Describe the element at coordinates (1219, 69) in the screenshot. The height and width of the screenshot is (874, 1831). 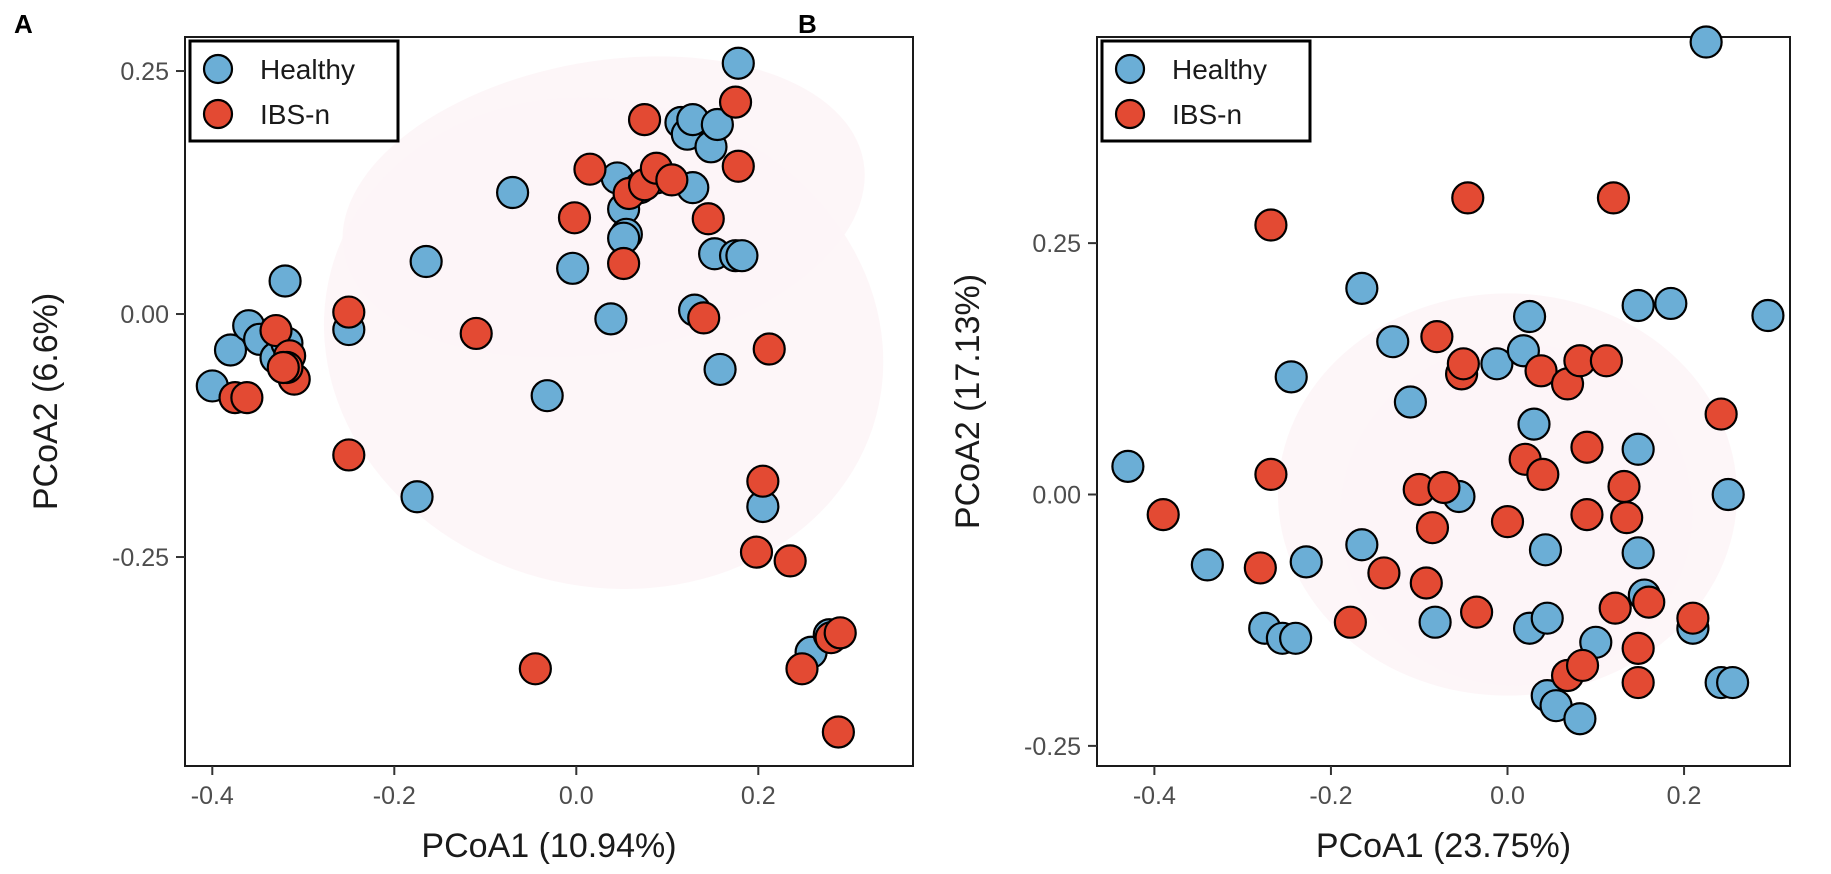
I see `legend-label-healthy: Healthy` at that location.